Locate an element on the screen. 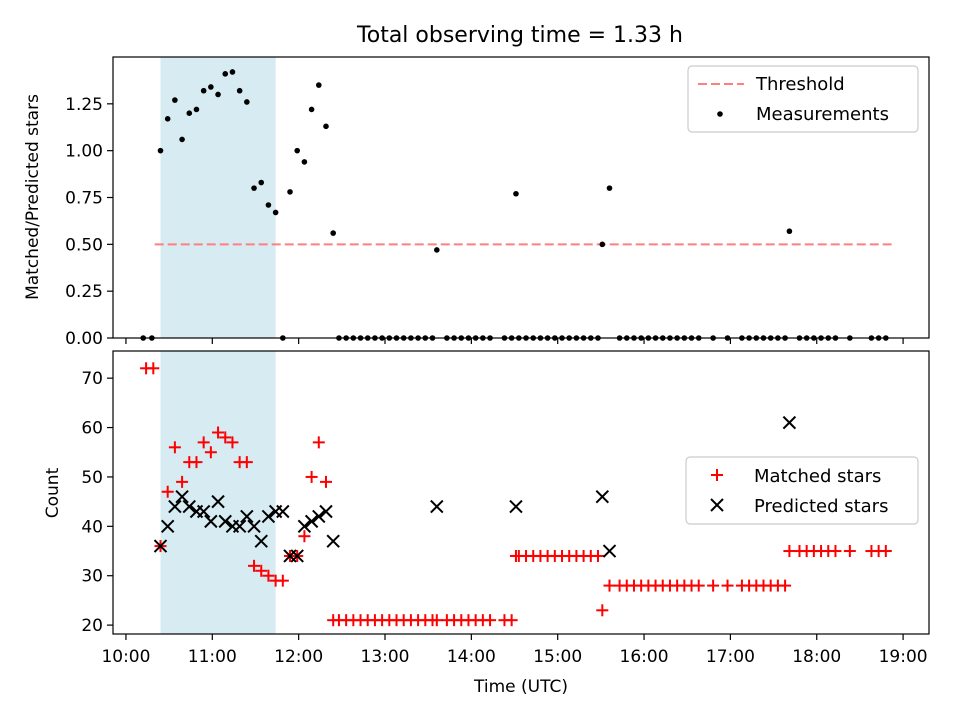 The image size is (960, 720). x-tick-label: 15:00 is located at coordinates (557, 657).